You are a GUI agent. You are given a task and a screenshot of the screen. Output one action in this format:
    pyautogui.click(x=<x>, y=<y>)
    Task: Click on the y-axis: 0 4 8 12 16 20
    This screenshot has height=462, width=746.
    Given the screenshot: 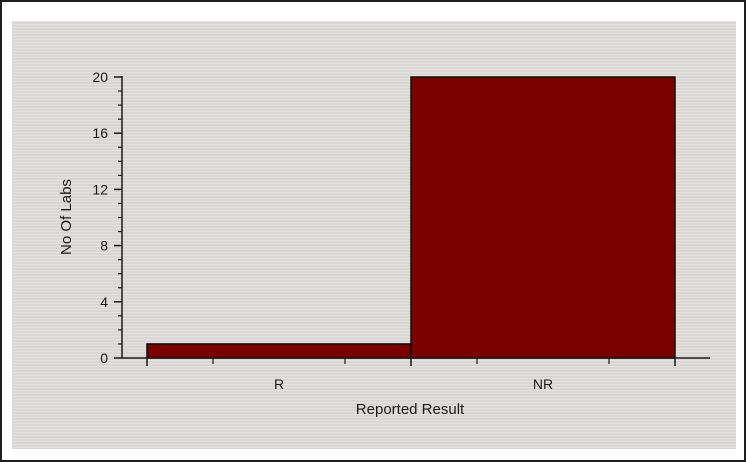 What is the action you would take?
    pyautogui.click(x=107, y=217)
    